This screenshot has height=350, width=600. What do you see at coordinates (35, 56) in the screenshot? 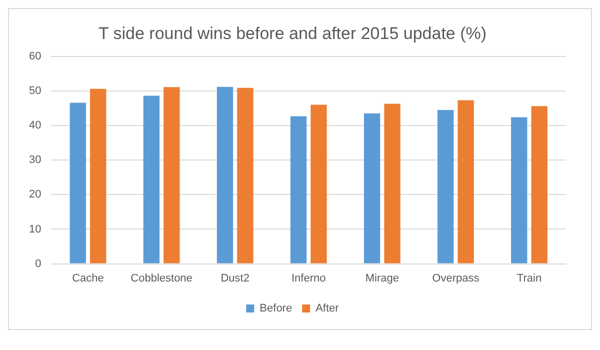
I see `y-tick-label: 60` at bounding box center [35, 56].